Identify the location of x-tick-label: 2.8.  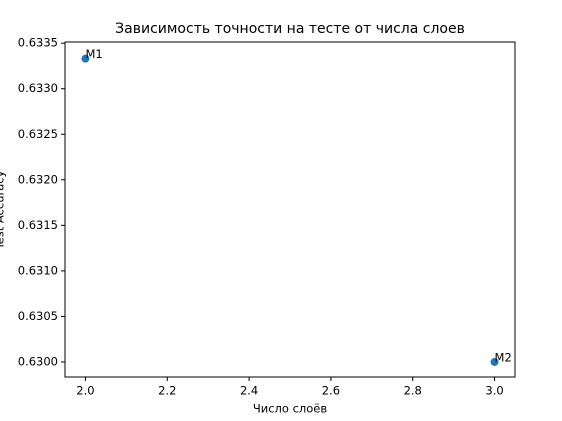
(413, 391).